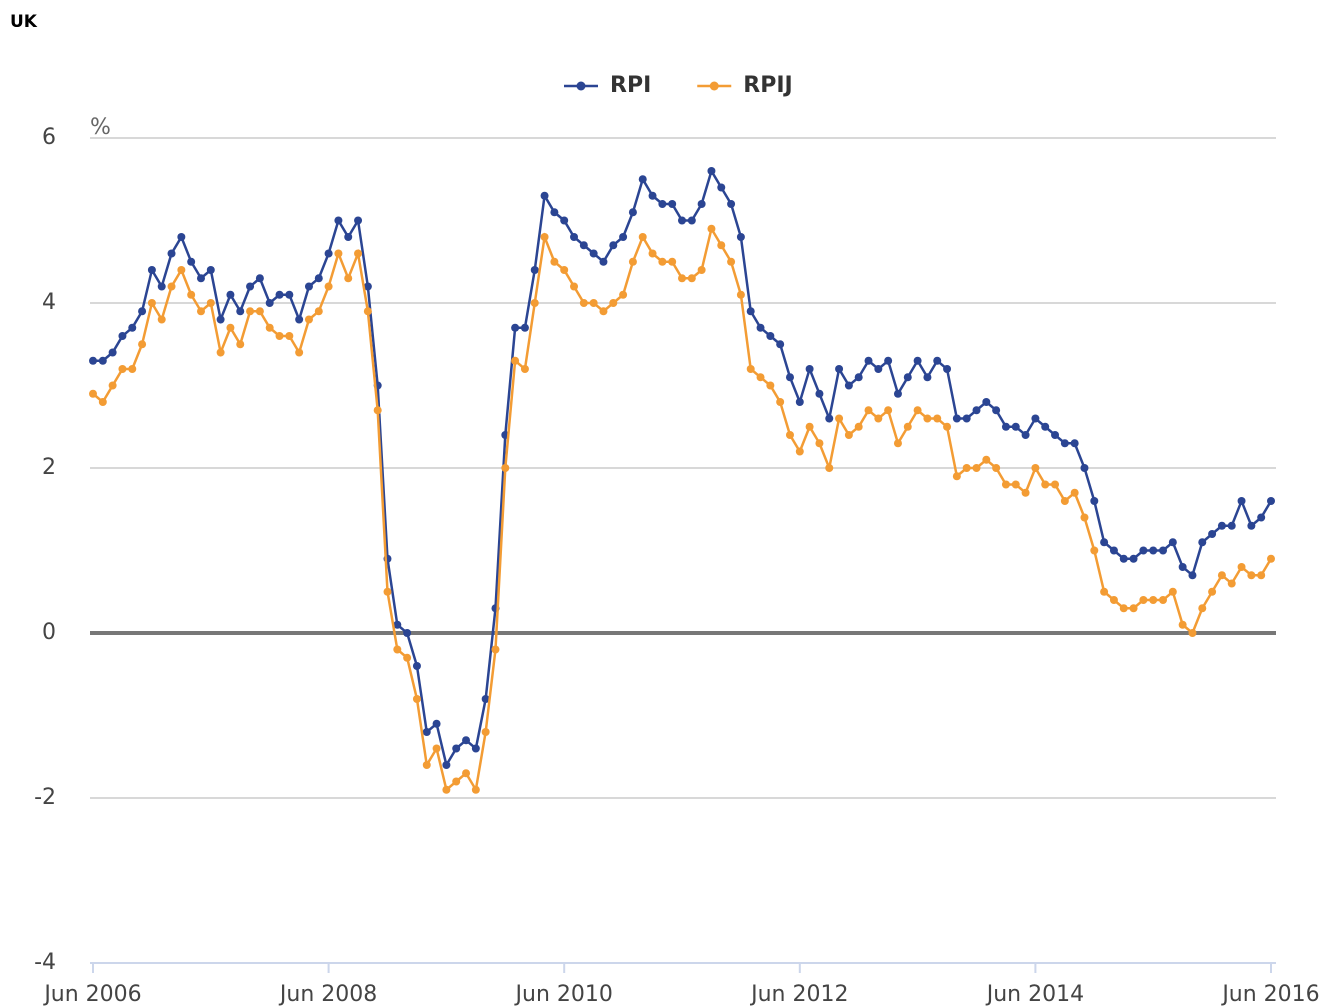 The image size is (1330, 1008). What do you see at coordinates (581, 86) in the screenshot?
I see `legend-marker` at bounding box center [581, 86].